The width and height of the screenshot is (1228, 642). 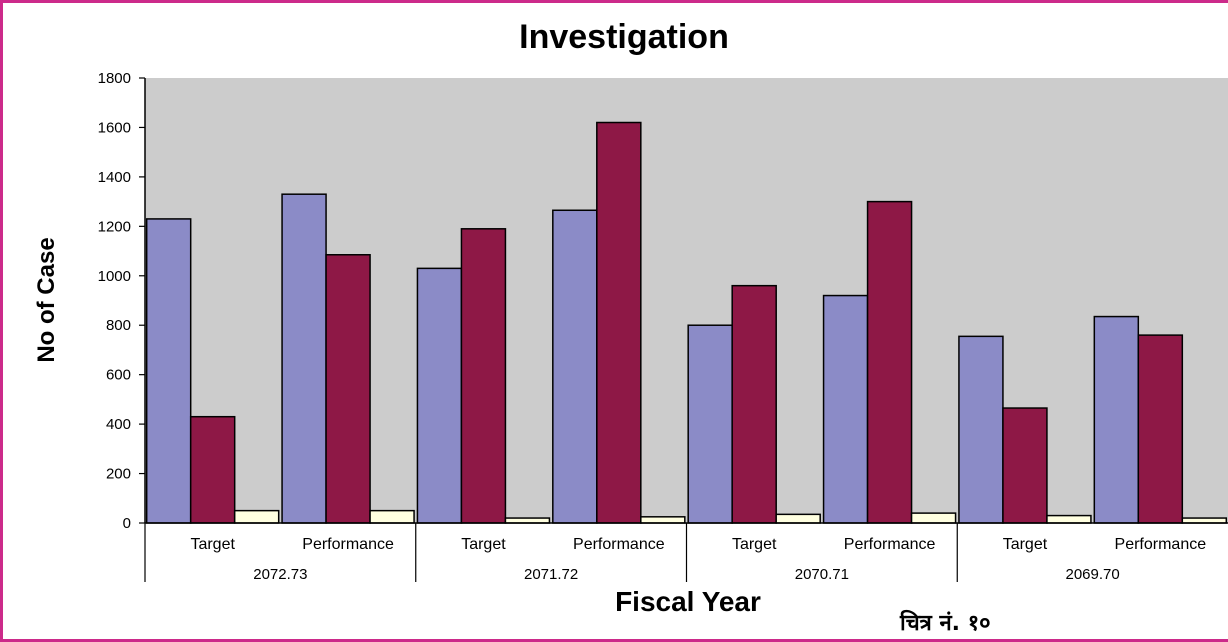 I want to click on bar-g1-c1-s0, so click(x=575, y=366).